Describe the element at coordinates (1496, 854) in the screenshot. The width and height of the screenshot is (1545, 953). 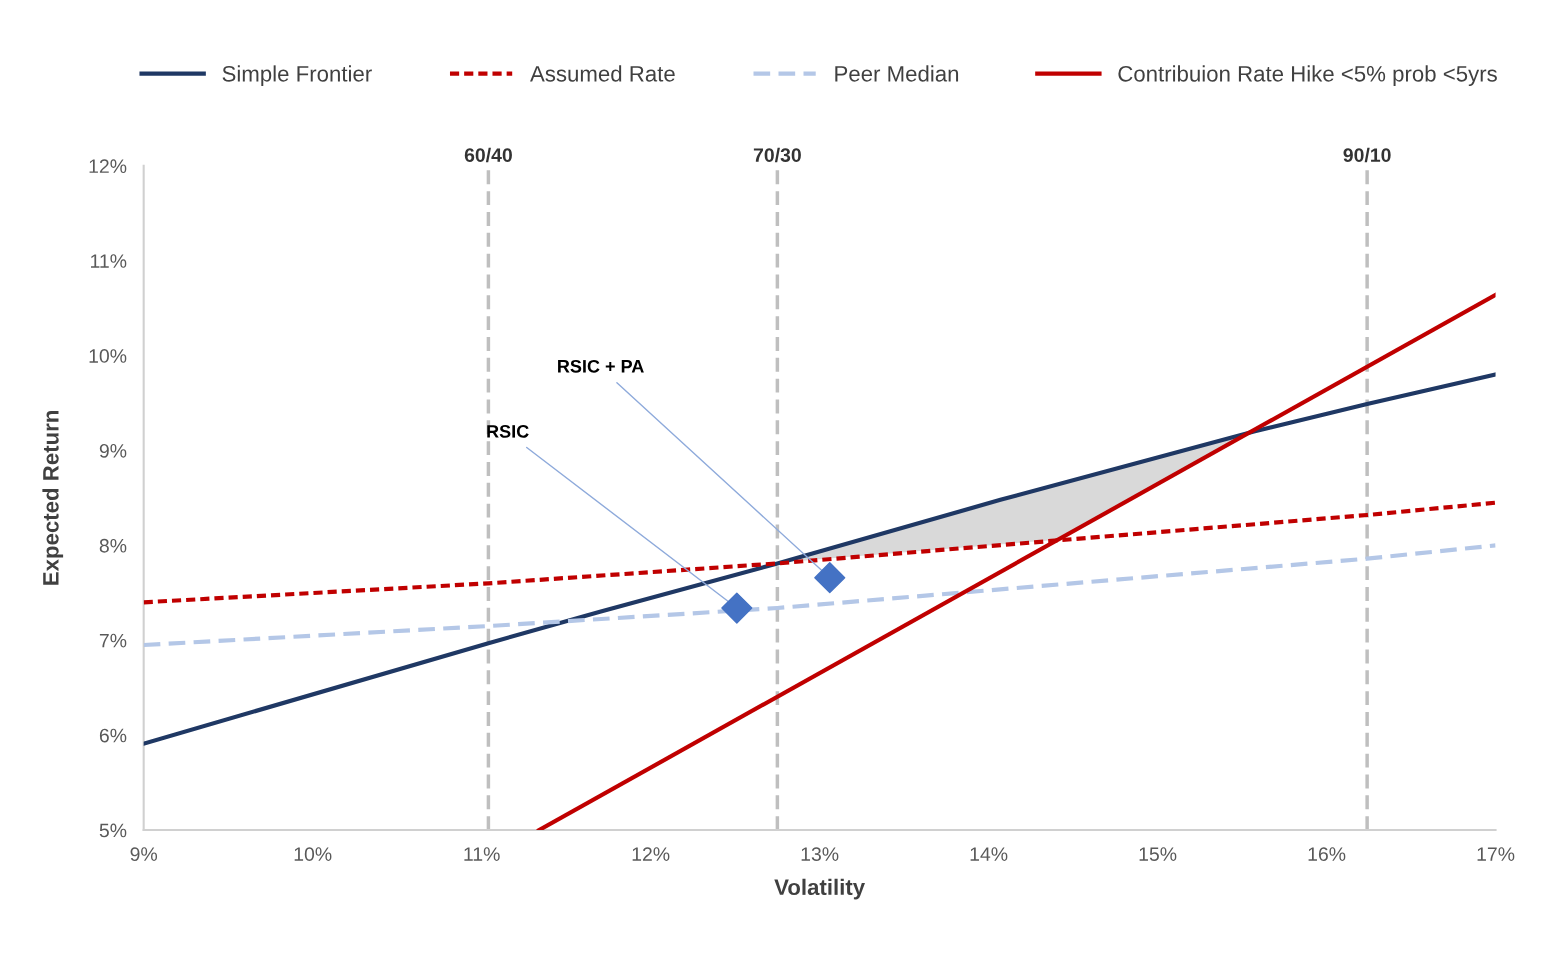
I see `x-tick-label: 17%` at that location.